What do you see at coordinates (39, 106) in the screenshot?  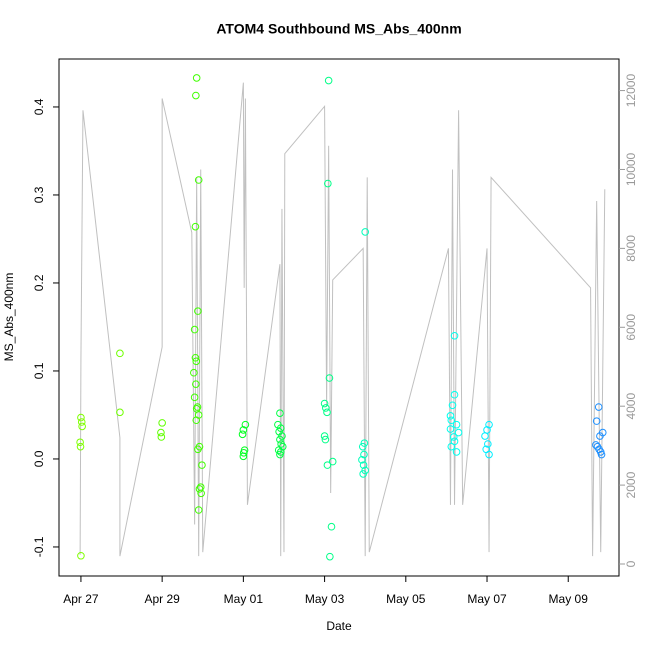 I see `y-tick-label: 0.4` at bounding box center [39, 106].